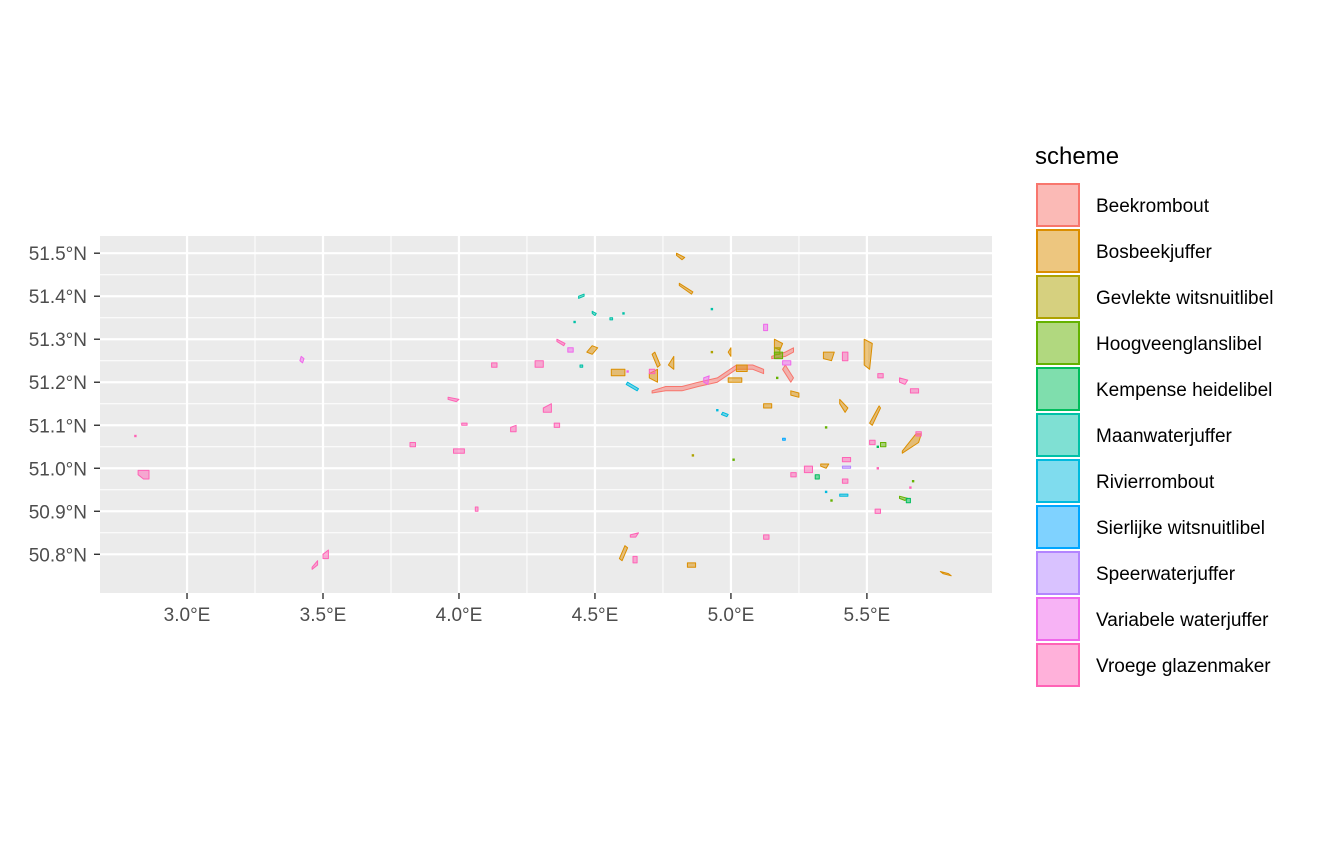 The image size is (1344, 865). Describe the element at coordinates (877, 446) in the screenshot. I see `site-marker-kempense-heidelibel` at that location.